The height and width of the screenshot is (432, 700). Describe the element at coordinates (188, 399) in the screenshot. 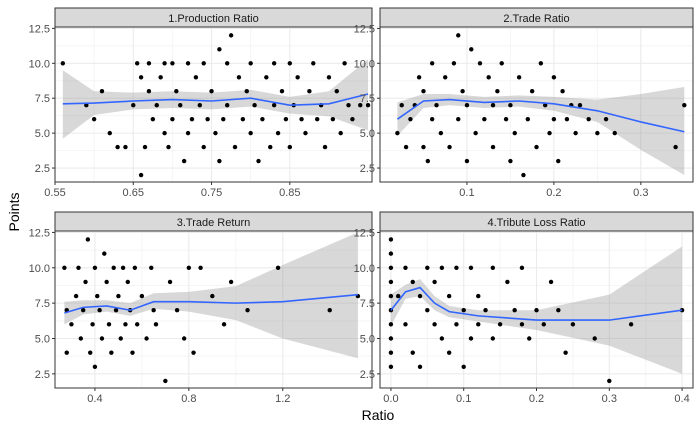

I see `x-tick-label: 0.8` at that location.